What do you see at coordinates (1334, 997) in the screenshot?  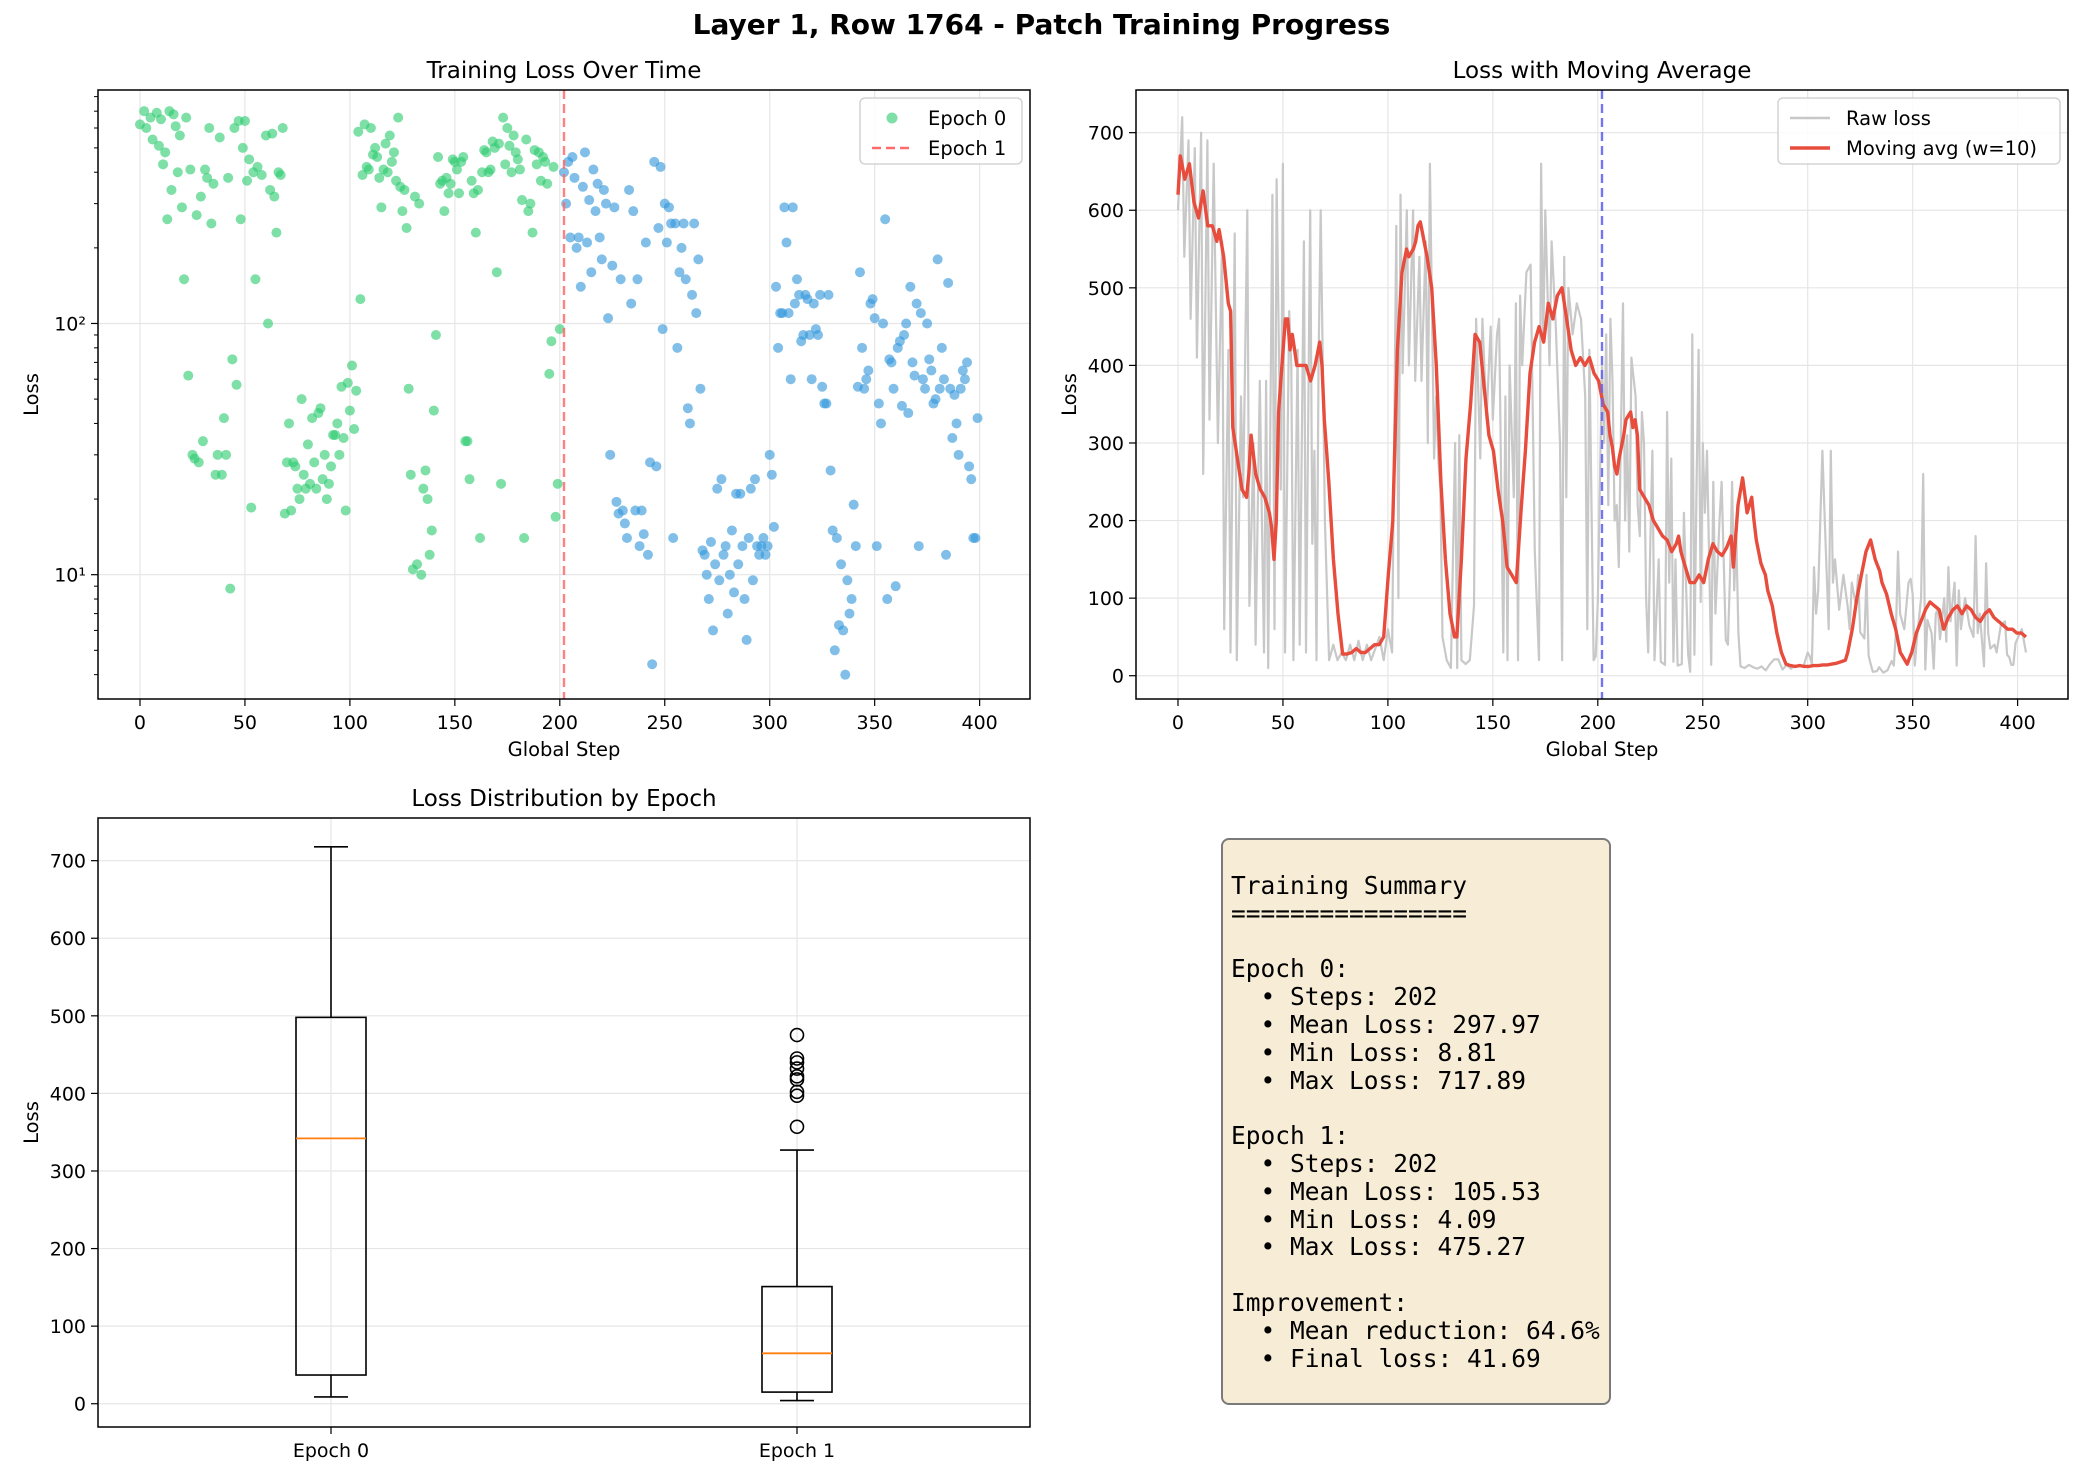 I see `summary-line: • Steps: 202` at bounding box center [1334, 997].